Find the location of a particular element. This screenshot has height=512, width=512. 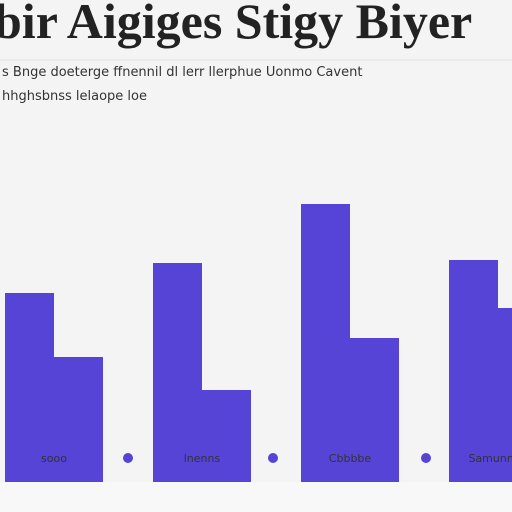

footer-band is located at coordinates (256, 497).